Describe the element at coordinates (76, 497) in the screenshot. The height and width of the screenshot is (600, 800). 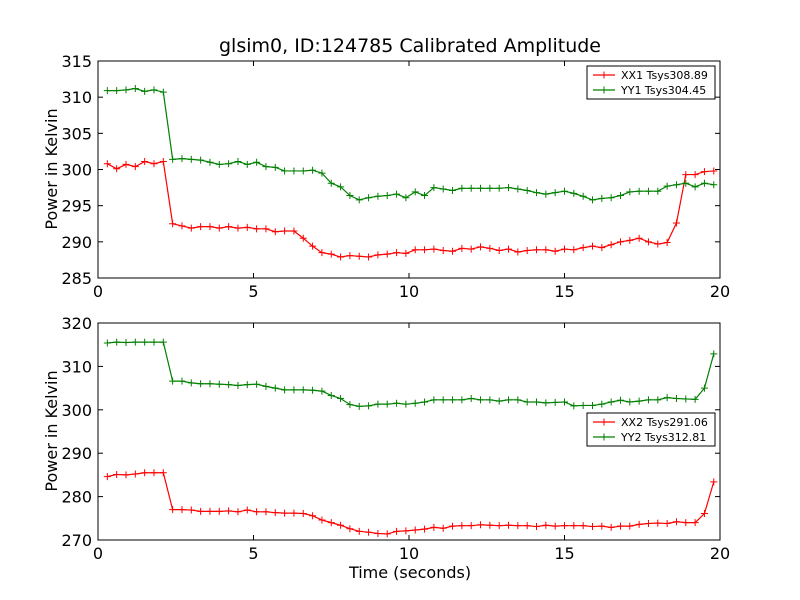
I see `y-tick-label: 280` at that location.